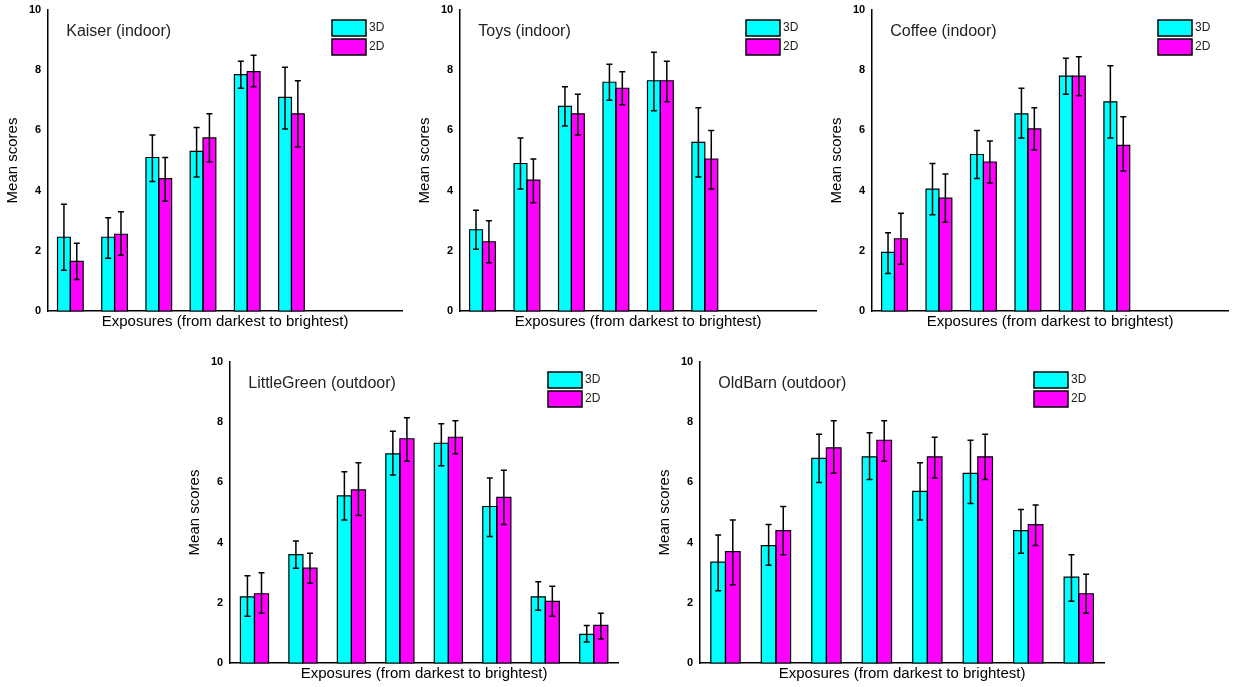 The image size is (1236, 687). Describe the element at coordinates (524, 31) in the screenshot. I see `text: Toys (indoor)` at that location.